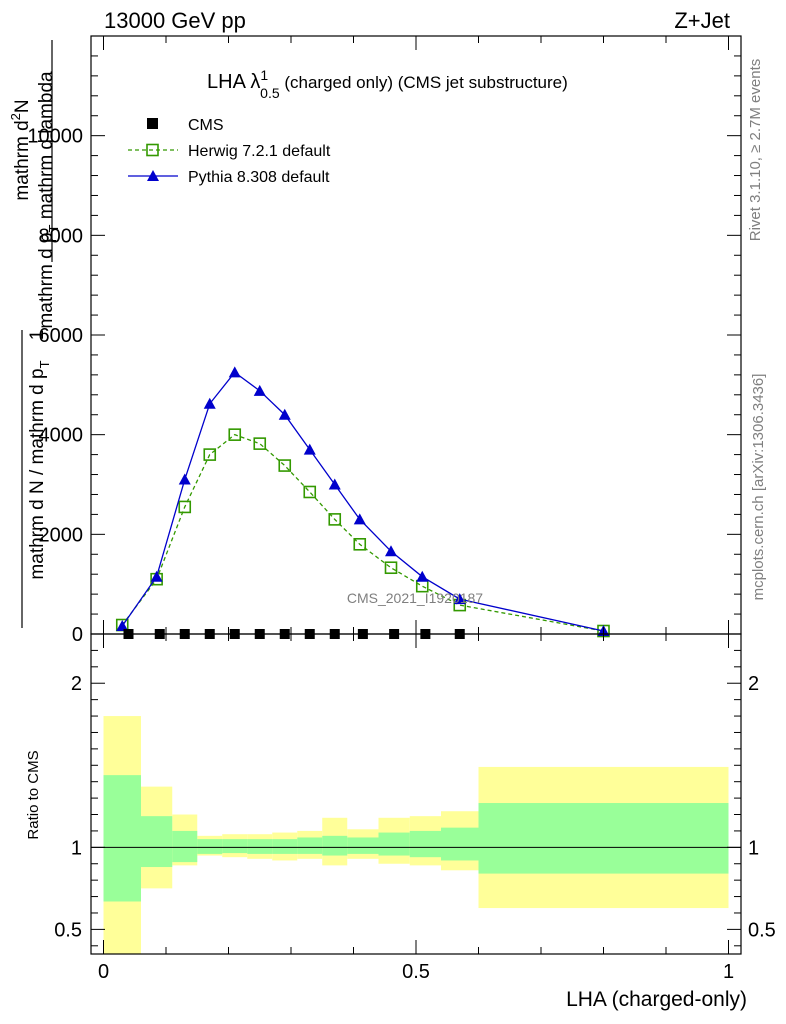 The image size is (786, 1024). I want to click on ratio-ylabel: Ratio to CMS, so click(33, 794).